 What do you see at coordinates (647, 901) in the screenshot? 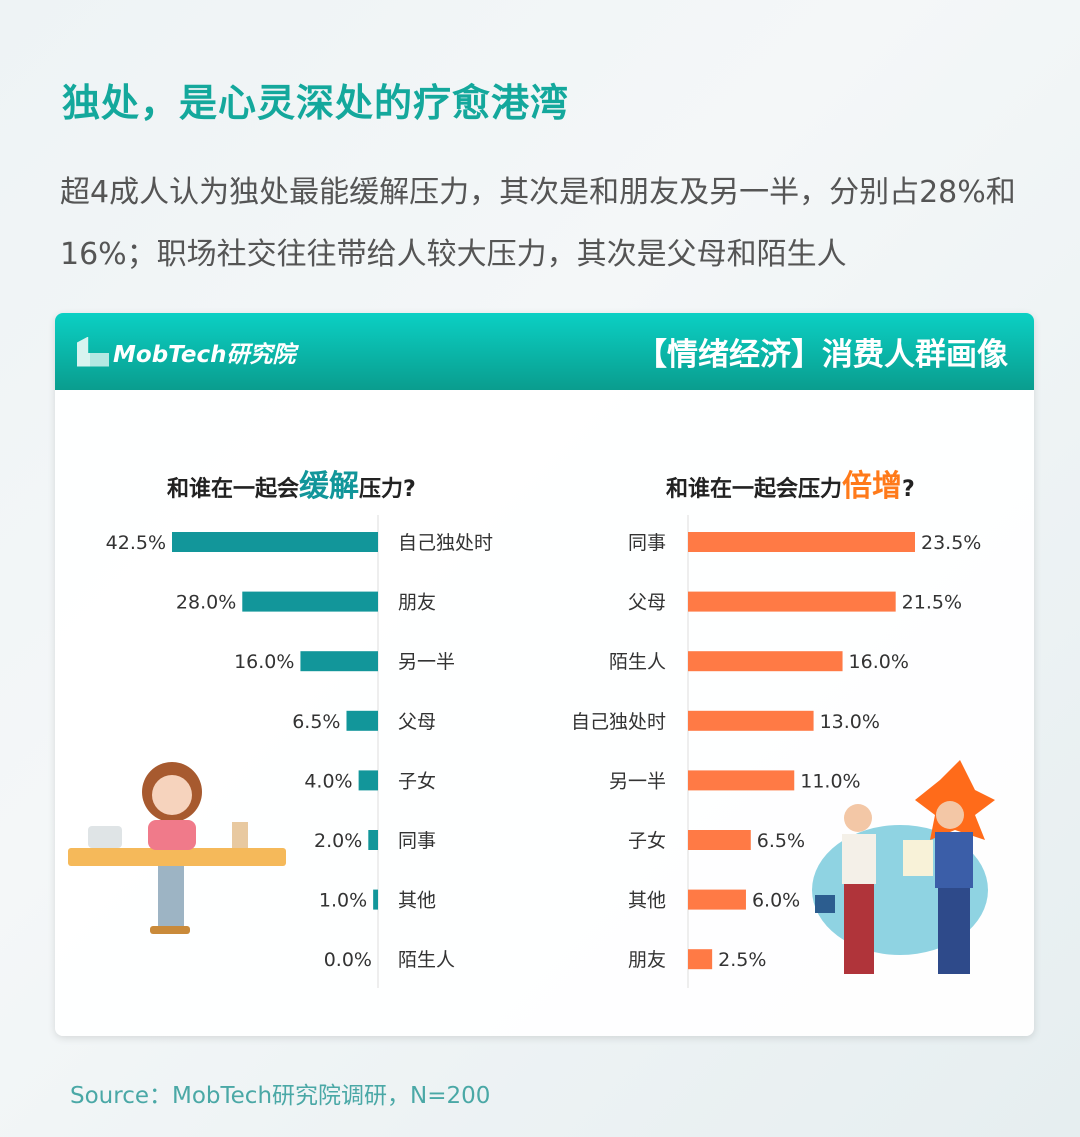
I see `right-category-label: 其他` at bounding box center [647, 901].